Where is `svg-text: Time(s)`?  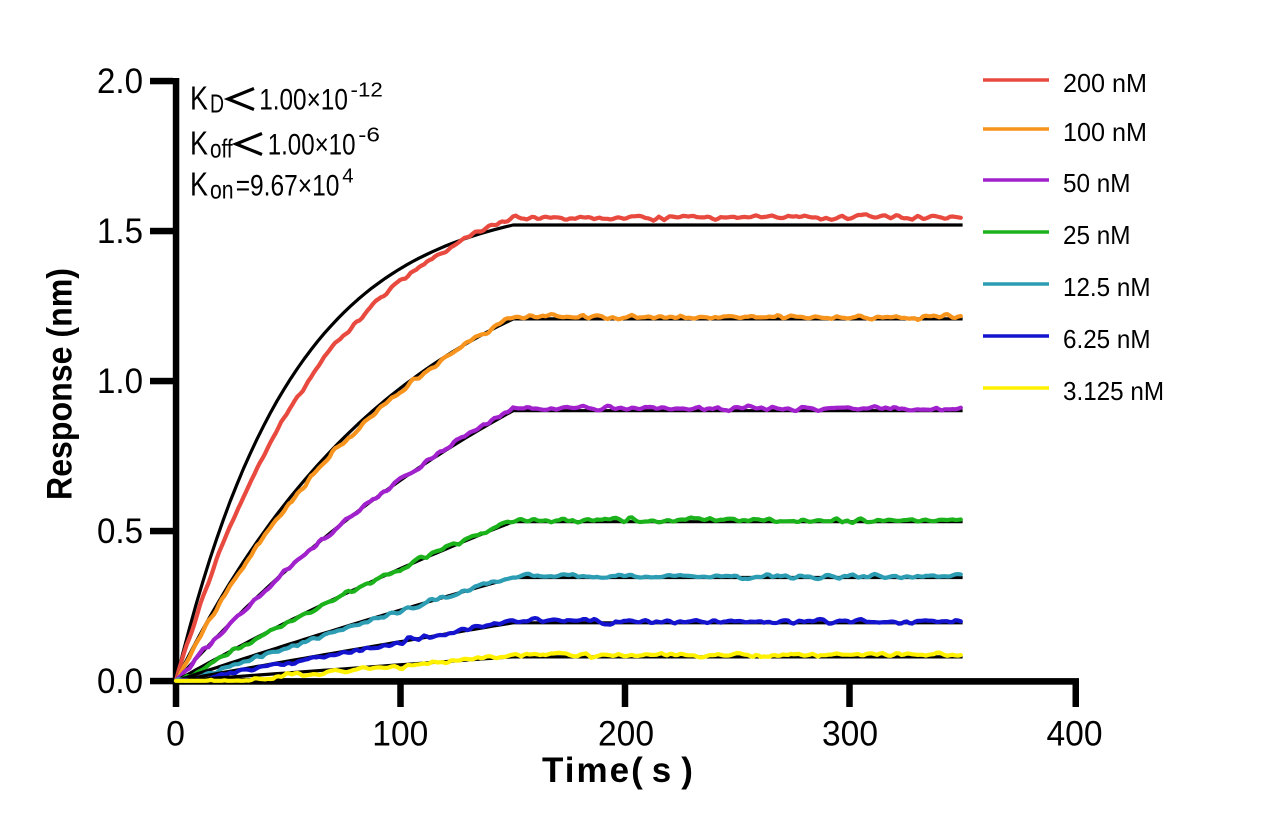 svg-text: Time(s) is located at coordinates (617, 770).